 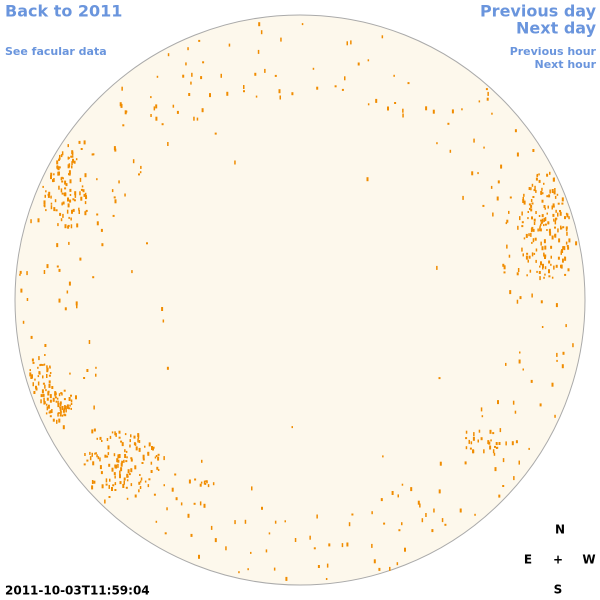 What do you see at coordinates (588, 560) in the screenshot?
I see `compass-west: W` at bounding box center [588, 560].